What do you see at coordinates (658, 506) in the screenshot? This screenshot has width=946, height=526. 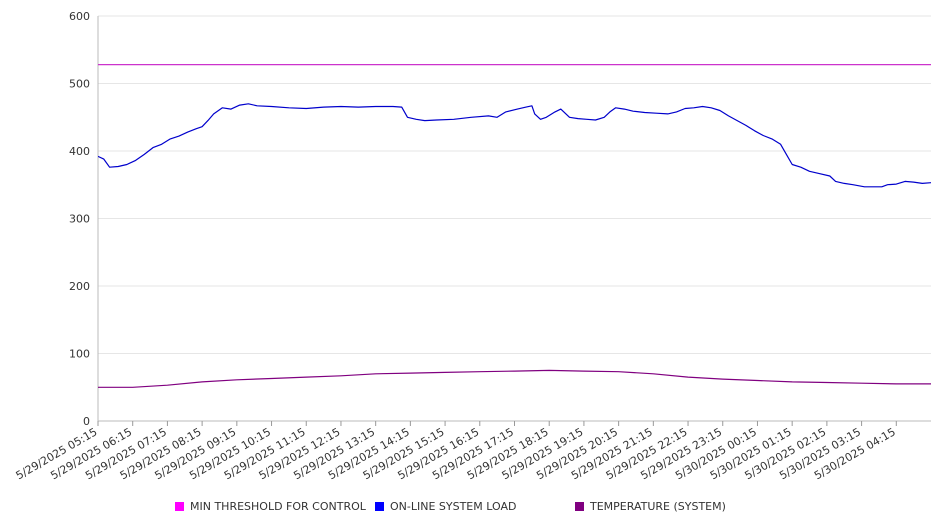 I see `legend-label-temperature: TEMPERATURE (SYSTEM)` at bounding box center [658, 506].